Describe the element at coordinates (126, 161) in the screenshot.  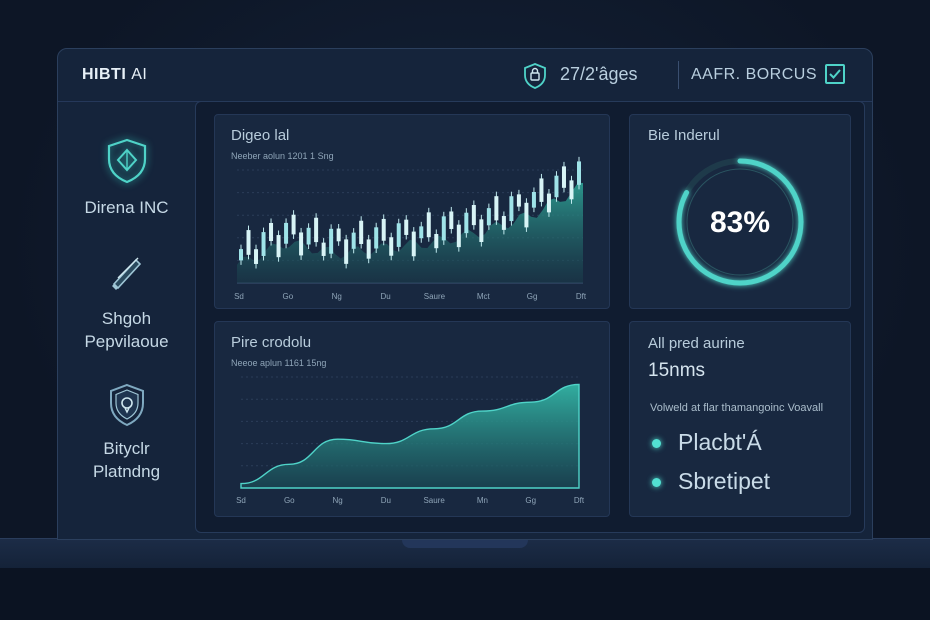
I see `shield-diamond-icon` at that location.